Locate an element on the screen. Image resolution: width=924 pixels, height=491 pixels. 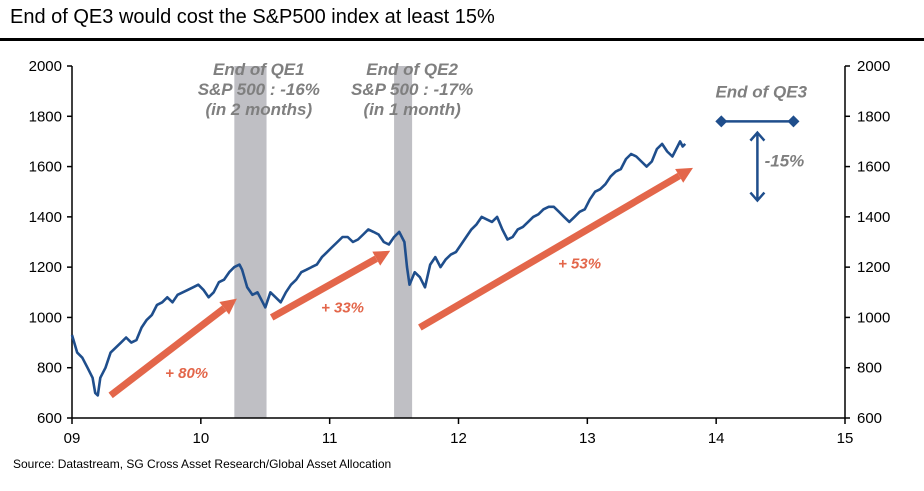
annotation-line: -15% is located at coordinates (785, 161).